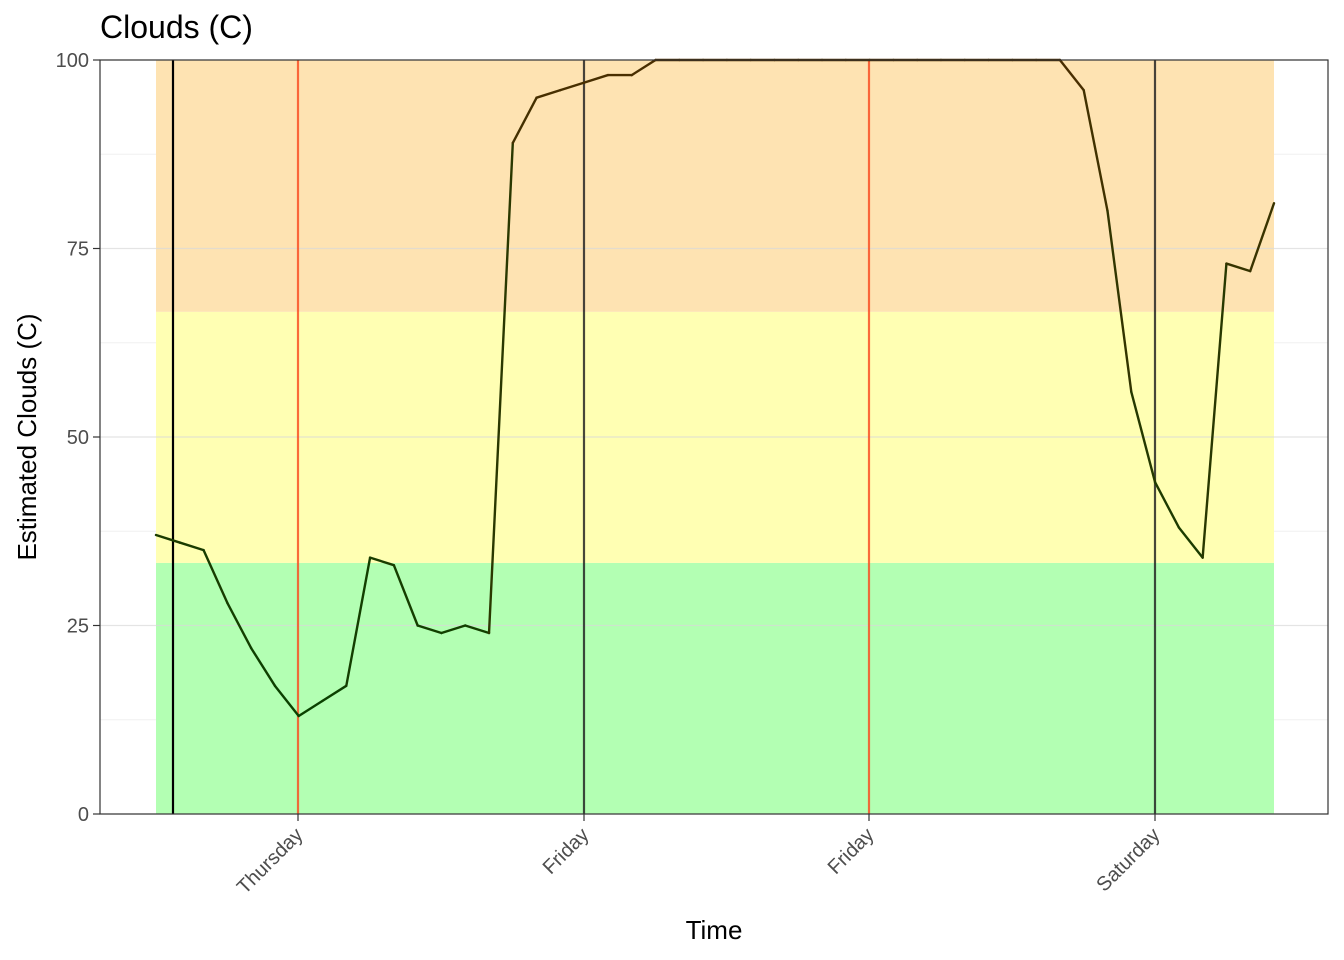 The width and height of the screenshot is (1344, 960). Describe the element at coordinates (714, 930) in the screenshot. I see `x-axis-title: Time` at that location.